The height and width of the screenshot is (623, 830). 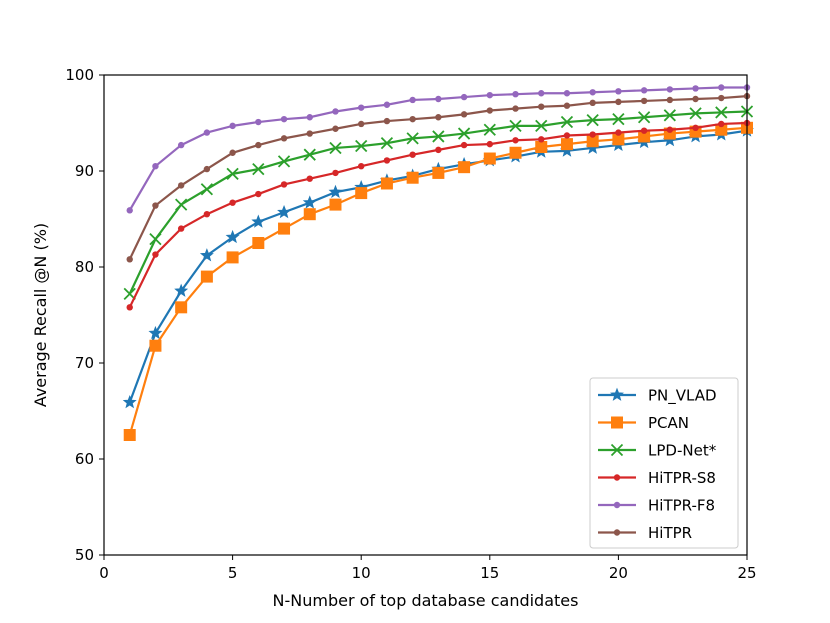 I want to click on legend-marker-lpd-net, so click(x=617, y=450).